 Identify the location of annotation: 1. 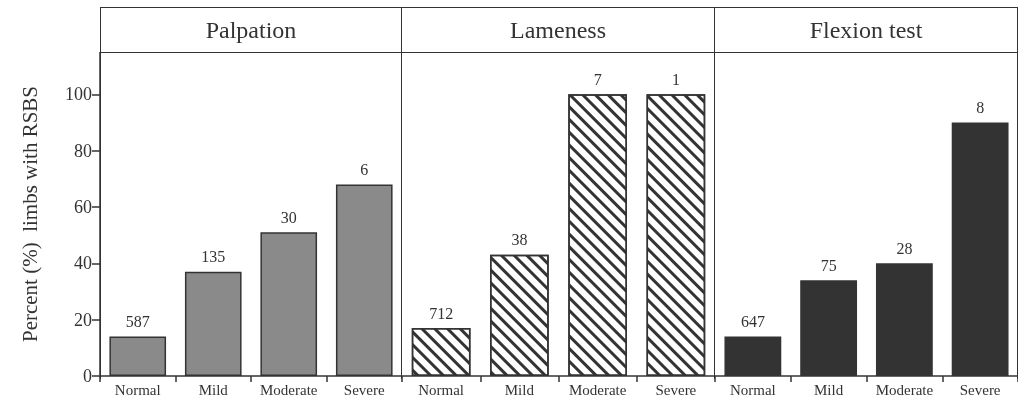
(675, 79).